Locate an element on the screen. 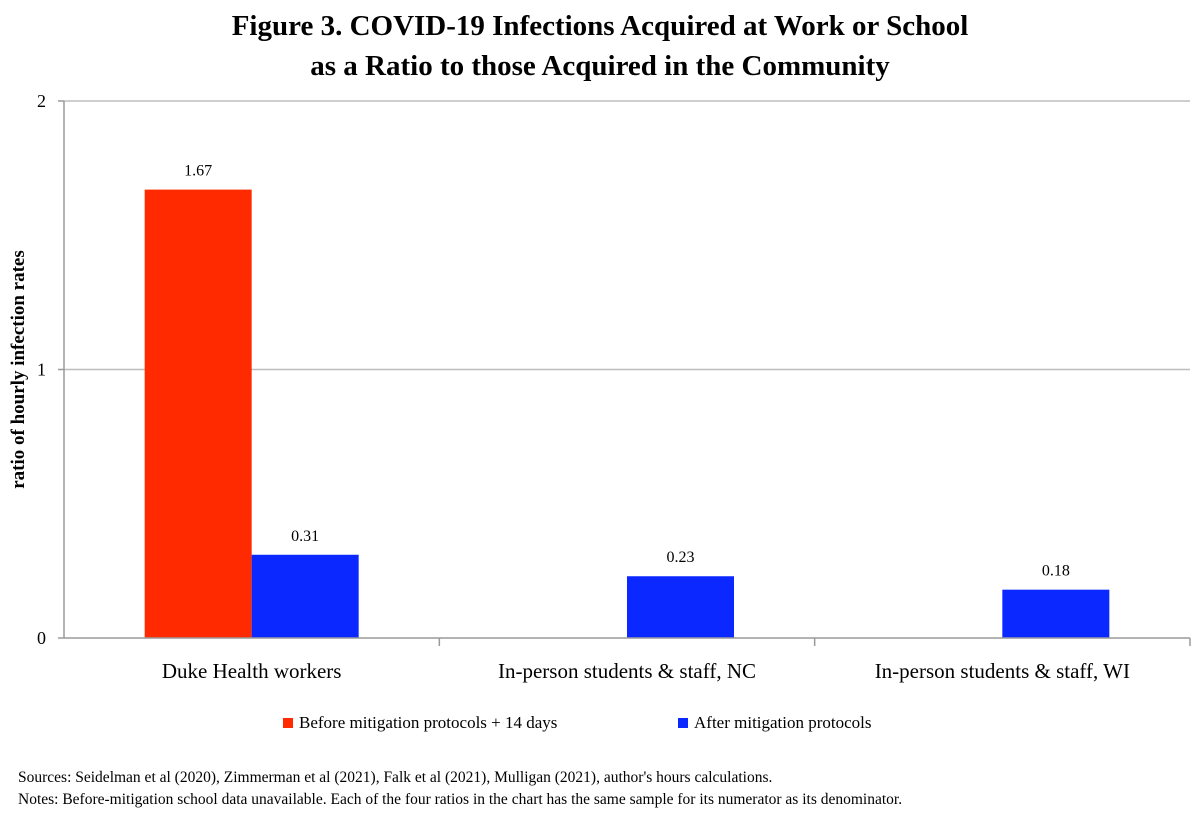  y-tick-label: 0 is located at coordinates (41, 638).